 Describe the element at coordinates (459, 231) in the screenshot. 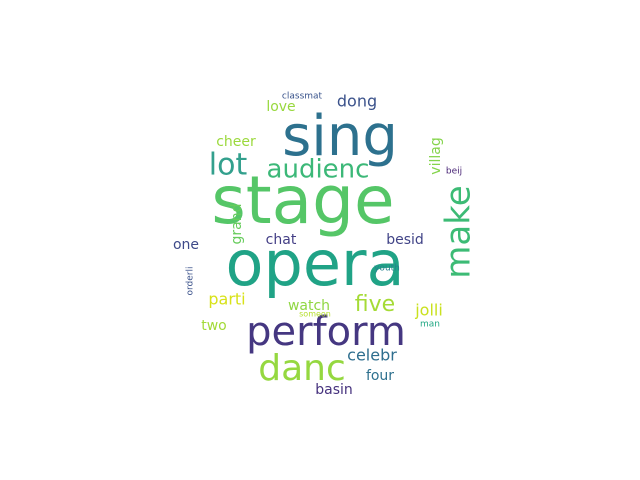

I see `word-make: make` at that location.